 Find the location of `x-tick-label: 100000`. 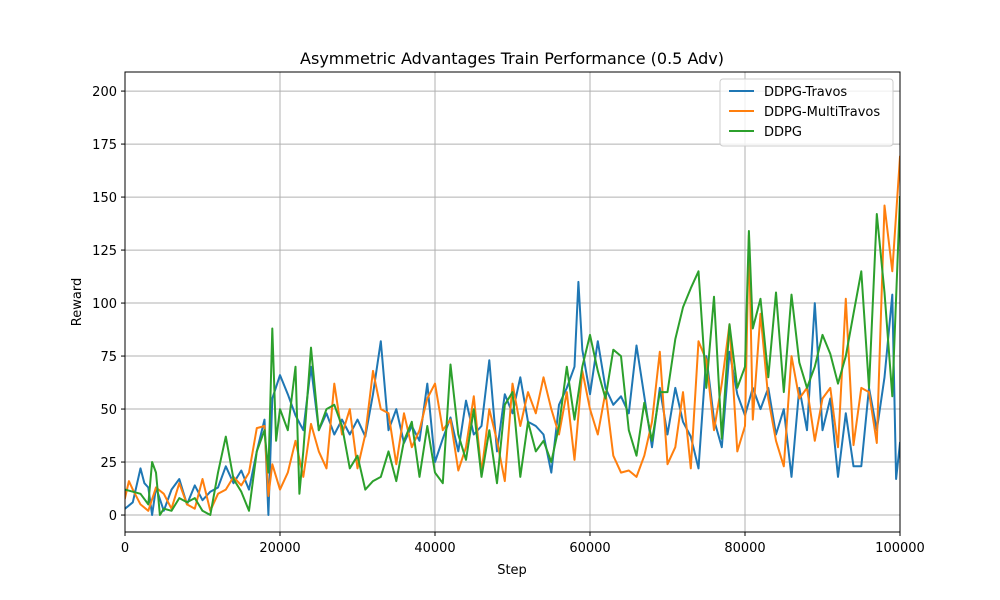

x-tick-label: 100000 is located at coordinates (900, 548).